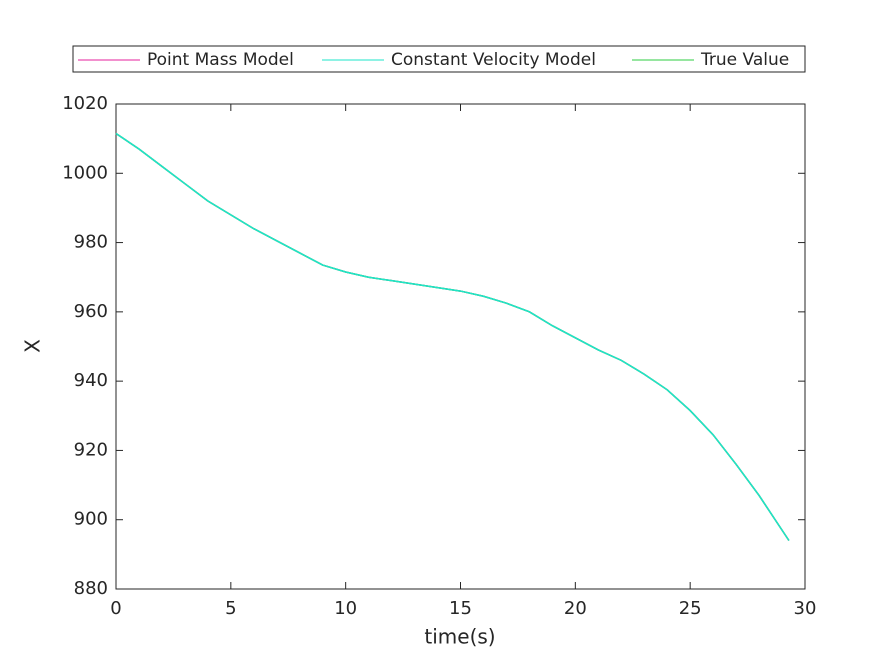 The image size is (891, 656). I want to click on y-tick-label: 980, so click(91, 242).